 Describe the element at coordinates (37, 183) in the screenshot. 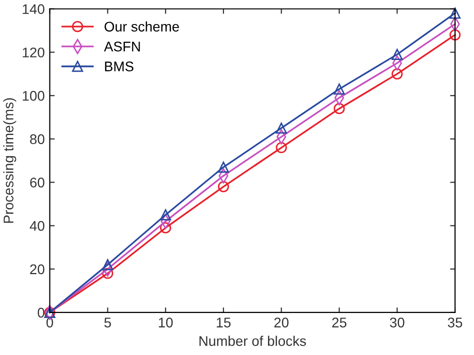

I see `y-tick-label: 60` at that location.